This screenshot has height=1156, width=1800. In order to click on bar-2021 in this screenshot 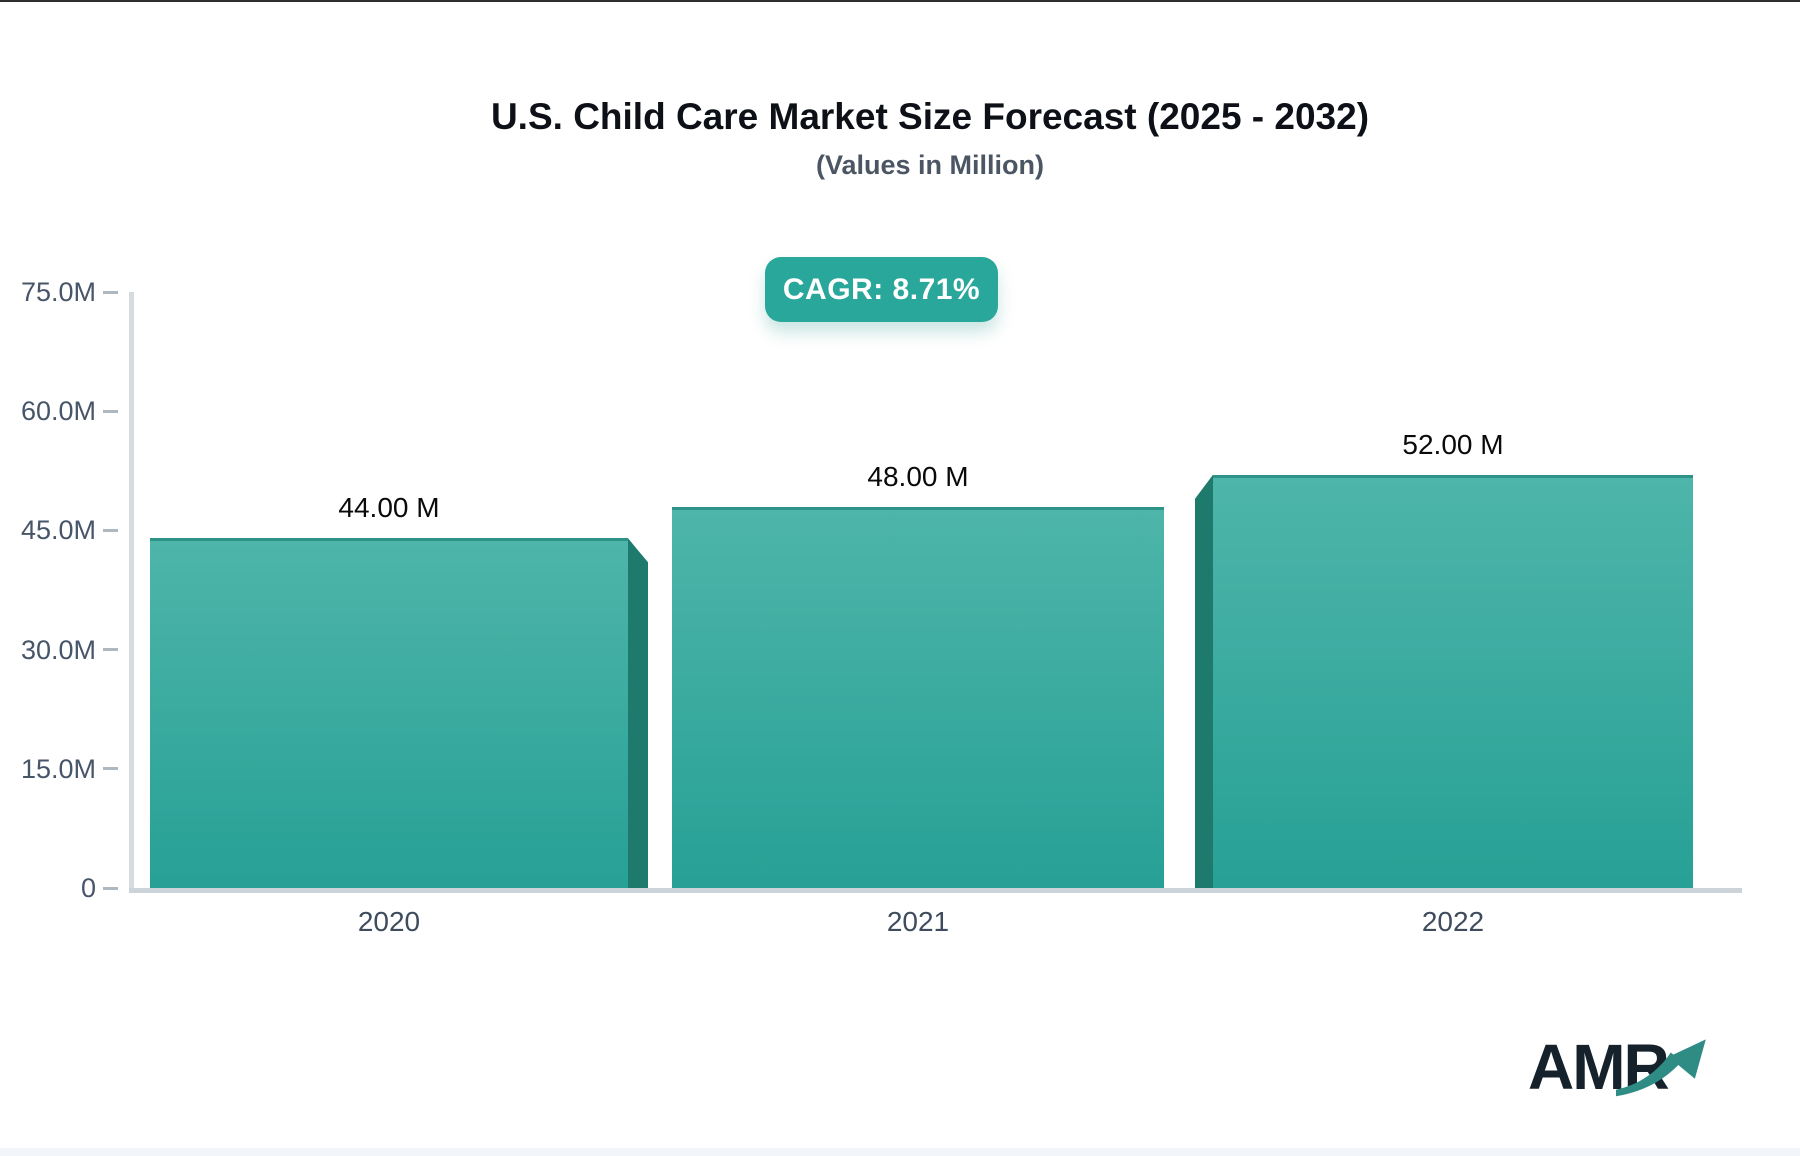, I will do `click(918, 697)`.